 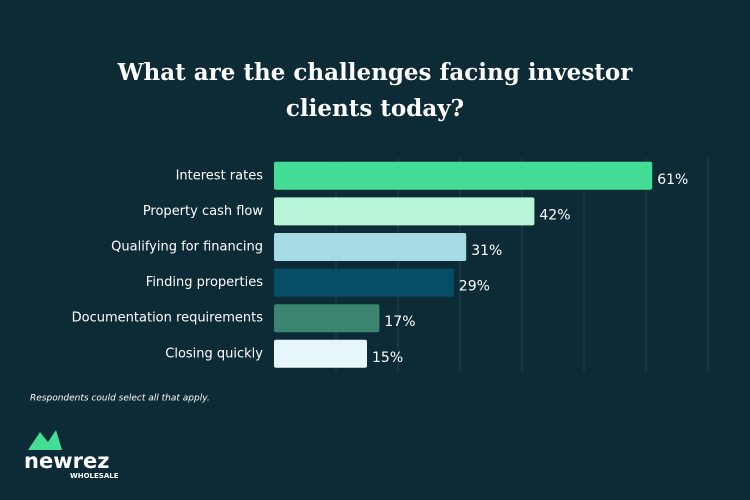 I want to click on value-label: 17%, so click(x=399, y=322).